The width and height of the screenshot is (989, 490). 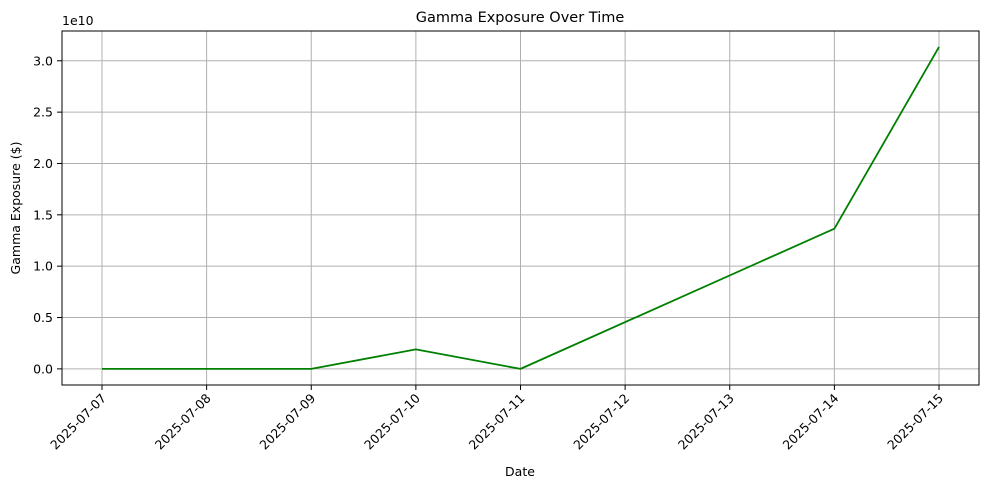 What do you see at coordinates (43, 163) in the screenshot?
I see `y-tick-label: 2.0` at bounding box center [43, 163].